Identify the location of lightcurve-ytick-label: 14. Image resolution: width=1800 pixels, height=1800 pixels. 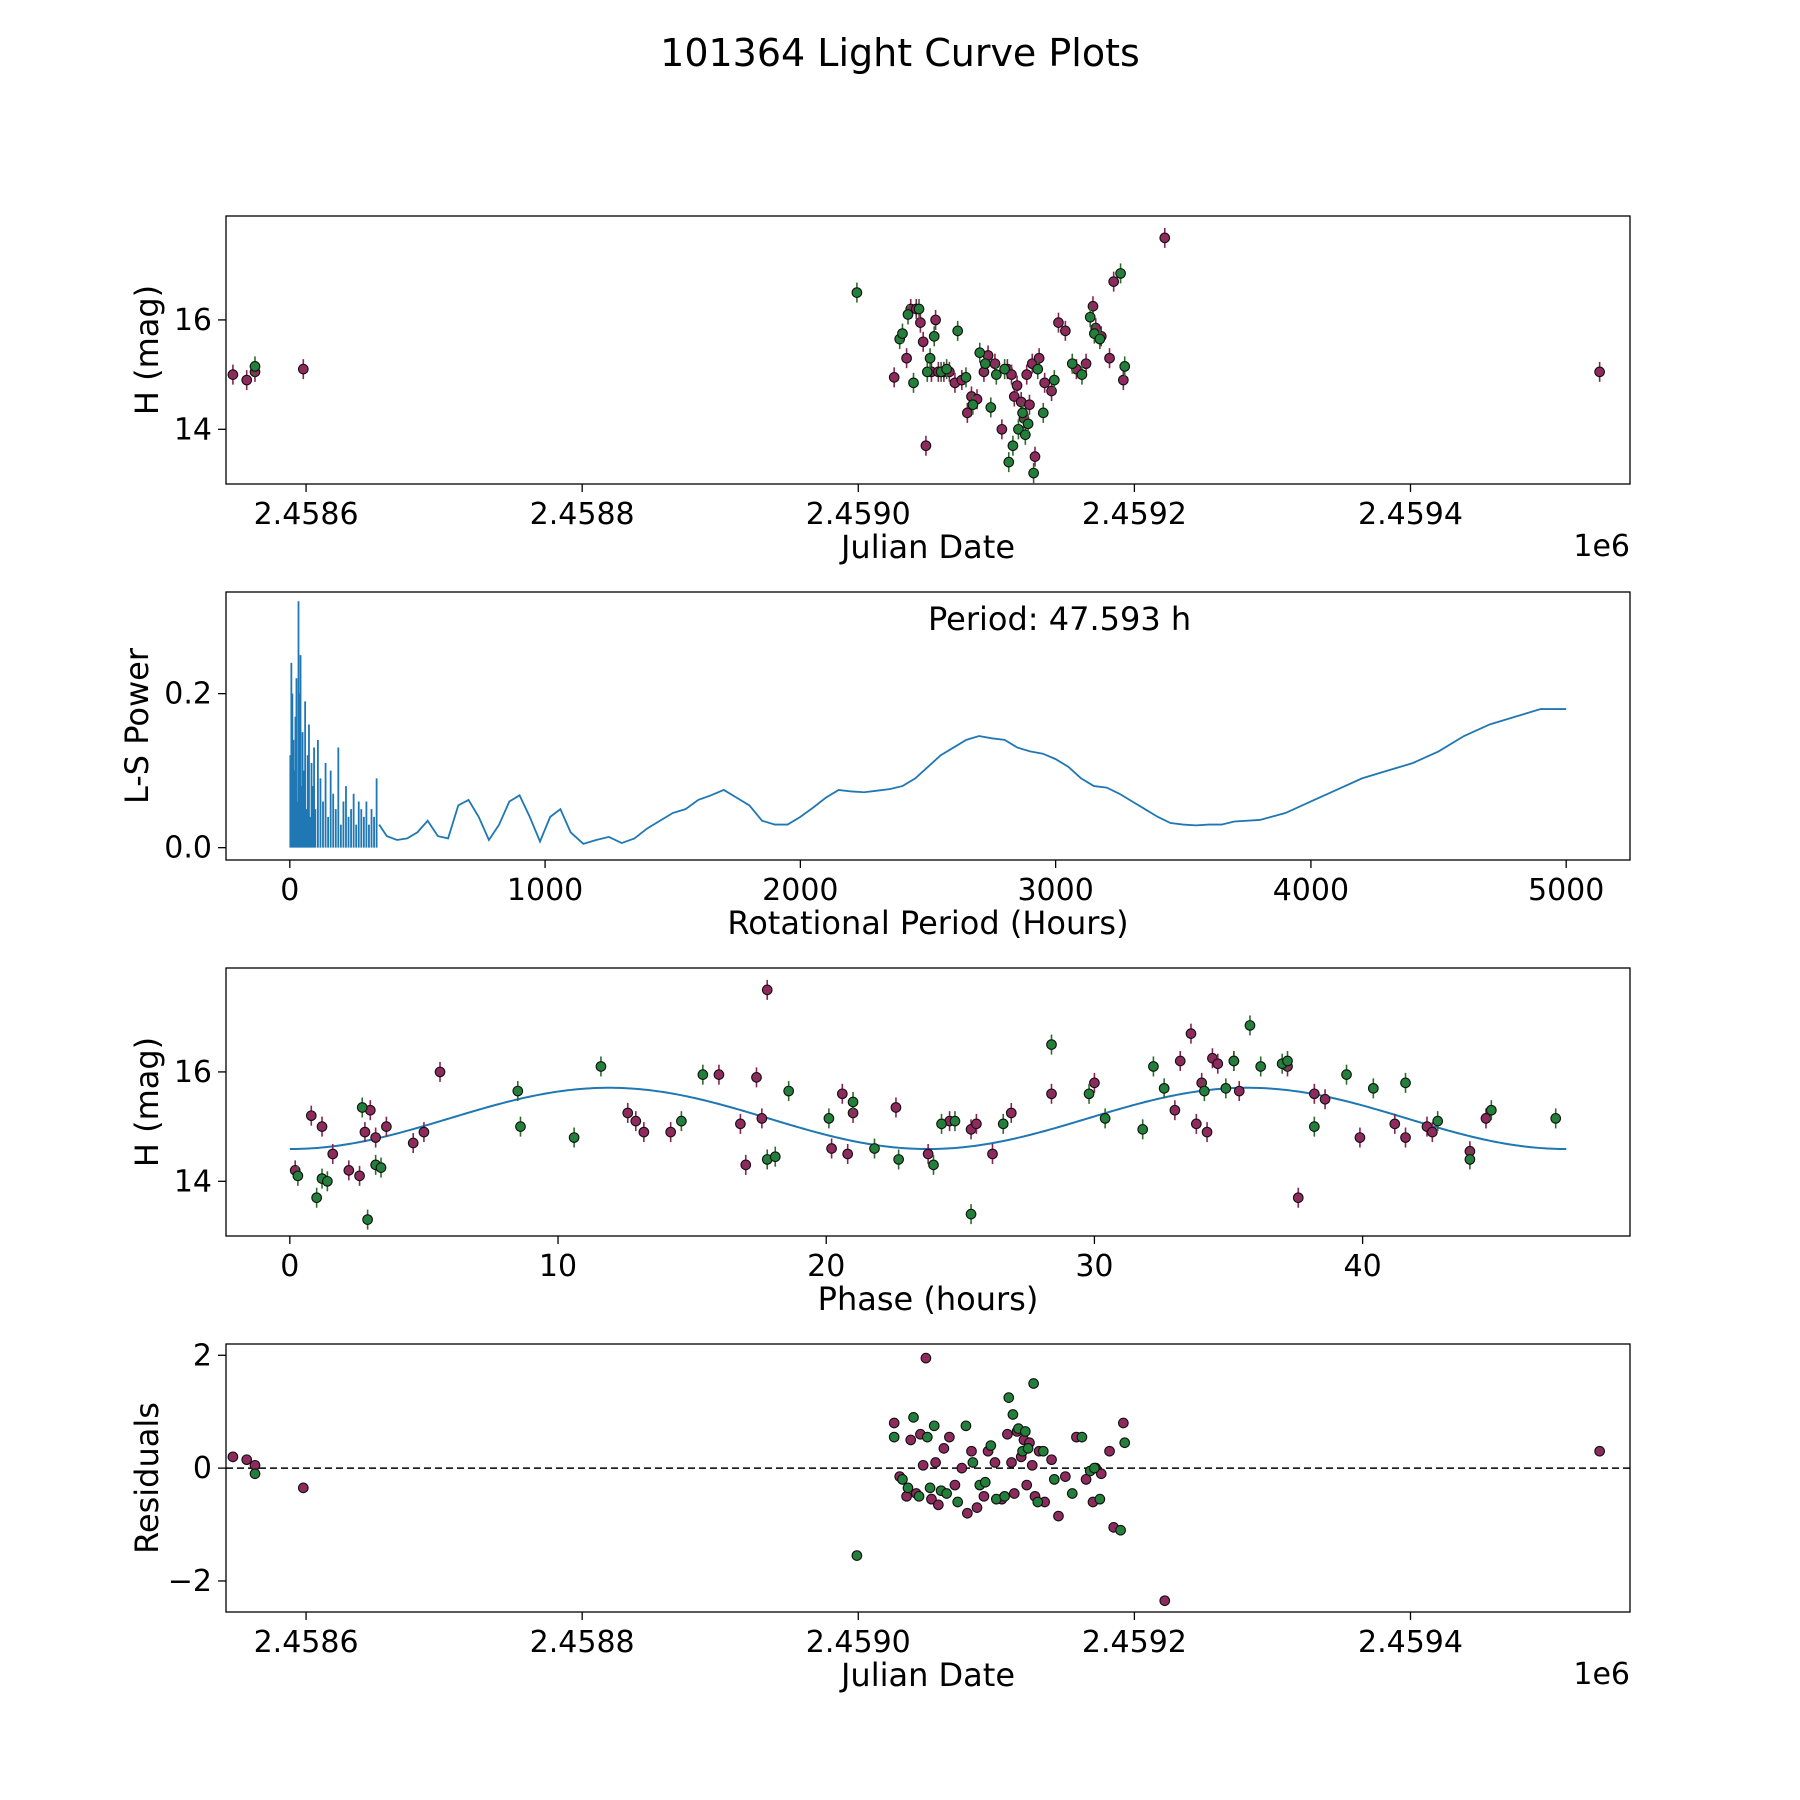
(193, 429).